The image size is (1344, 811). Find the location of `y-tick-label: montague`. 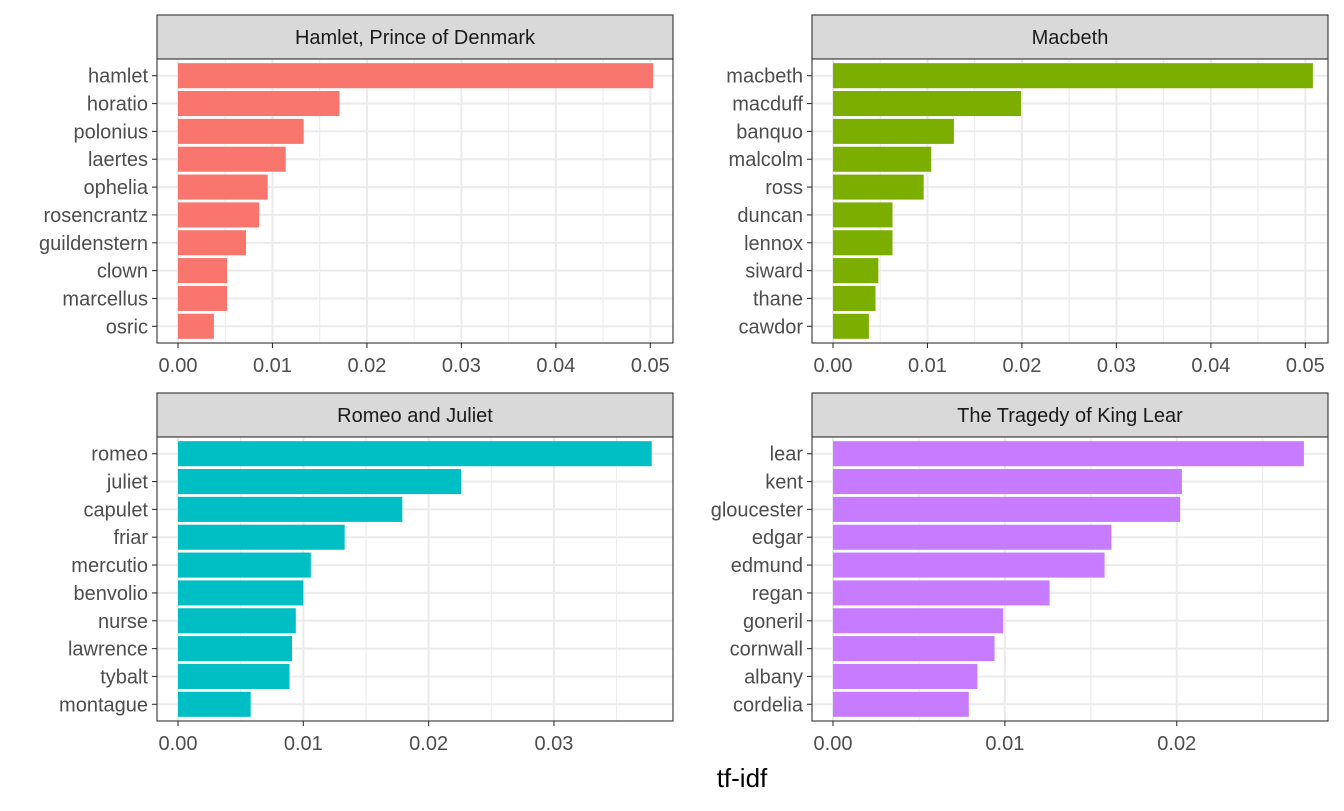

y-tick-label: montague is located at coordinates (103, 705).